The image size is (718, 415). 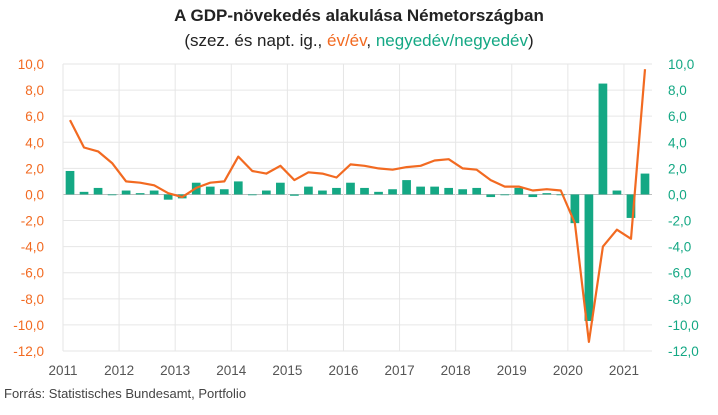 What do you see at coordinates (32, 221) in the screenshot?
I see `y-tick-label-left: -2,0` at bounding box center [32, 221].